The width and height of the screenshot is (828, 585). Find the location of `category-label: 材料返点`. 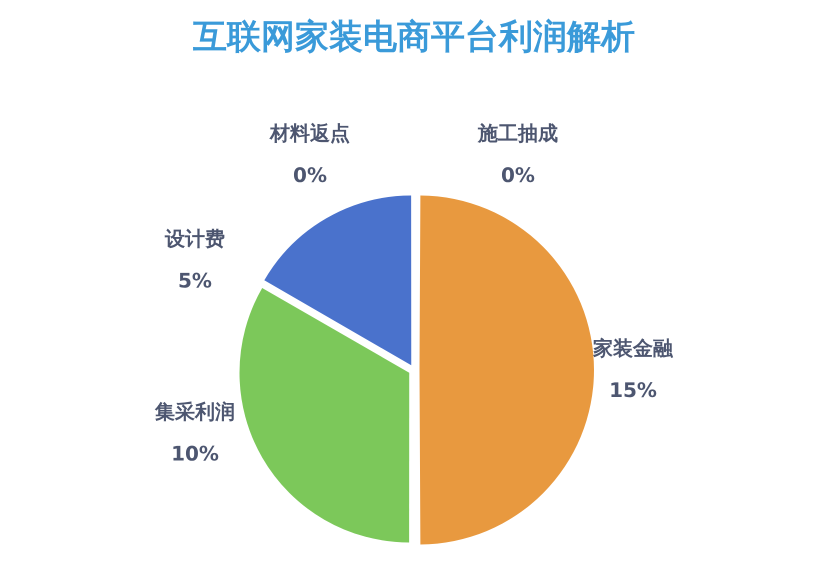

category-label: 材料返点 is located at coordinates (310, 132).